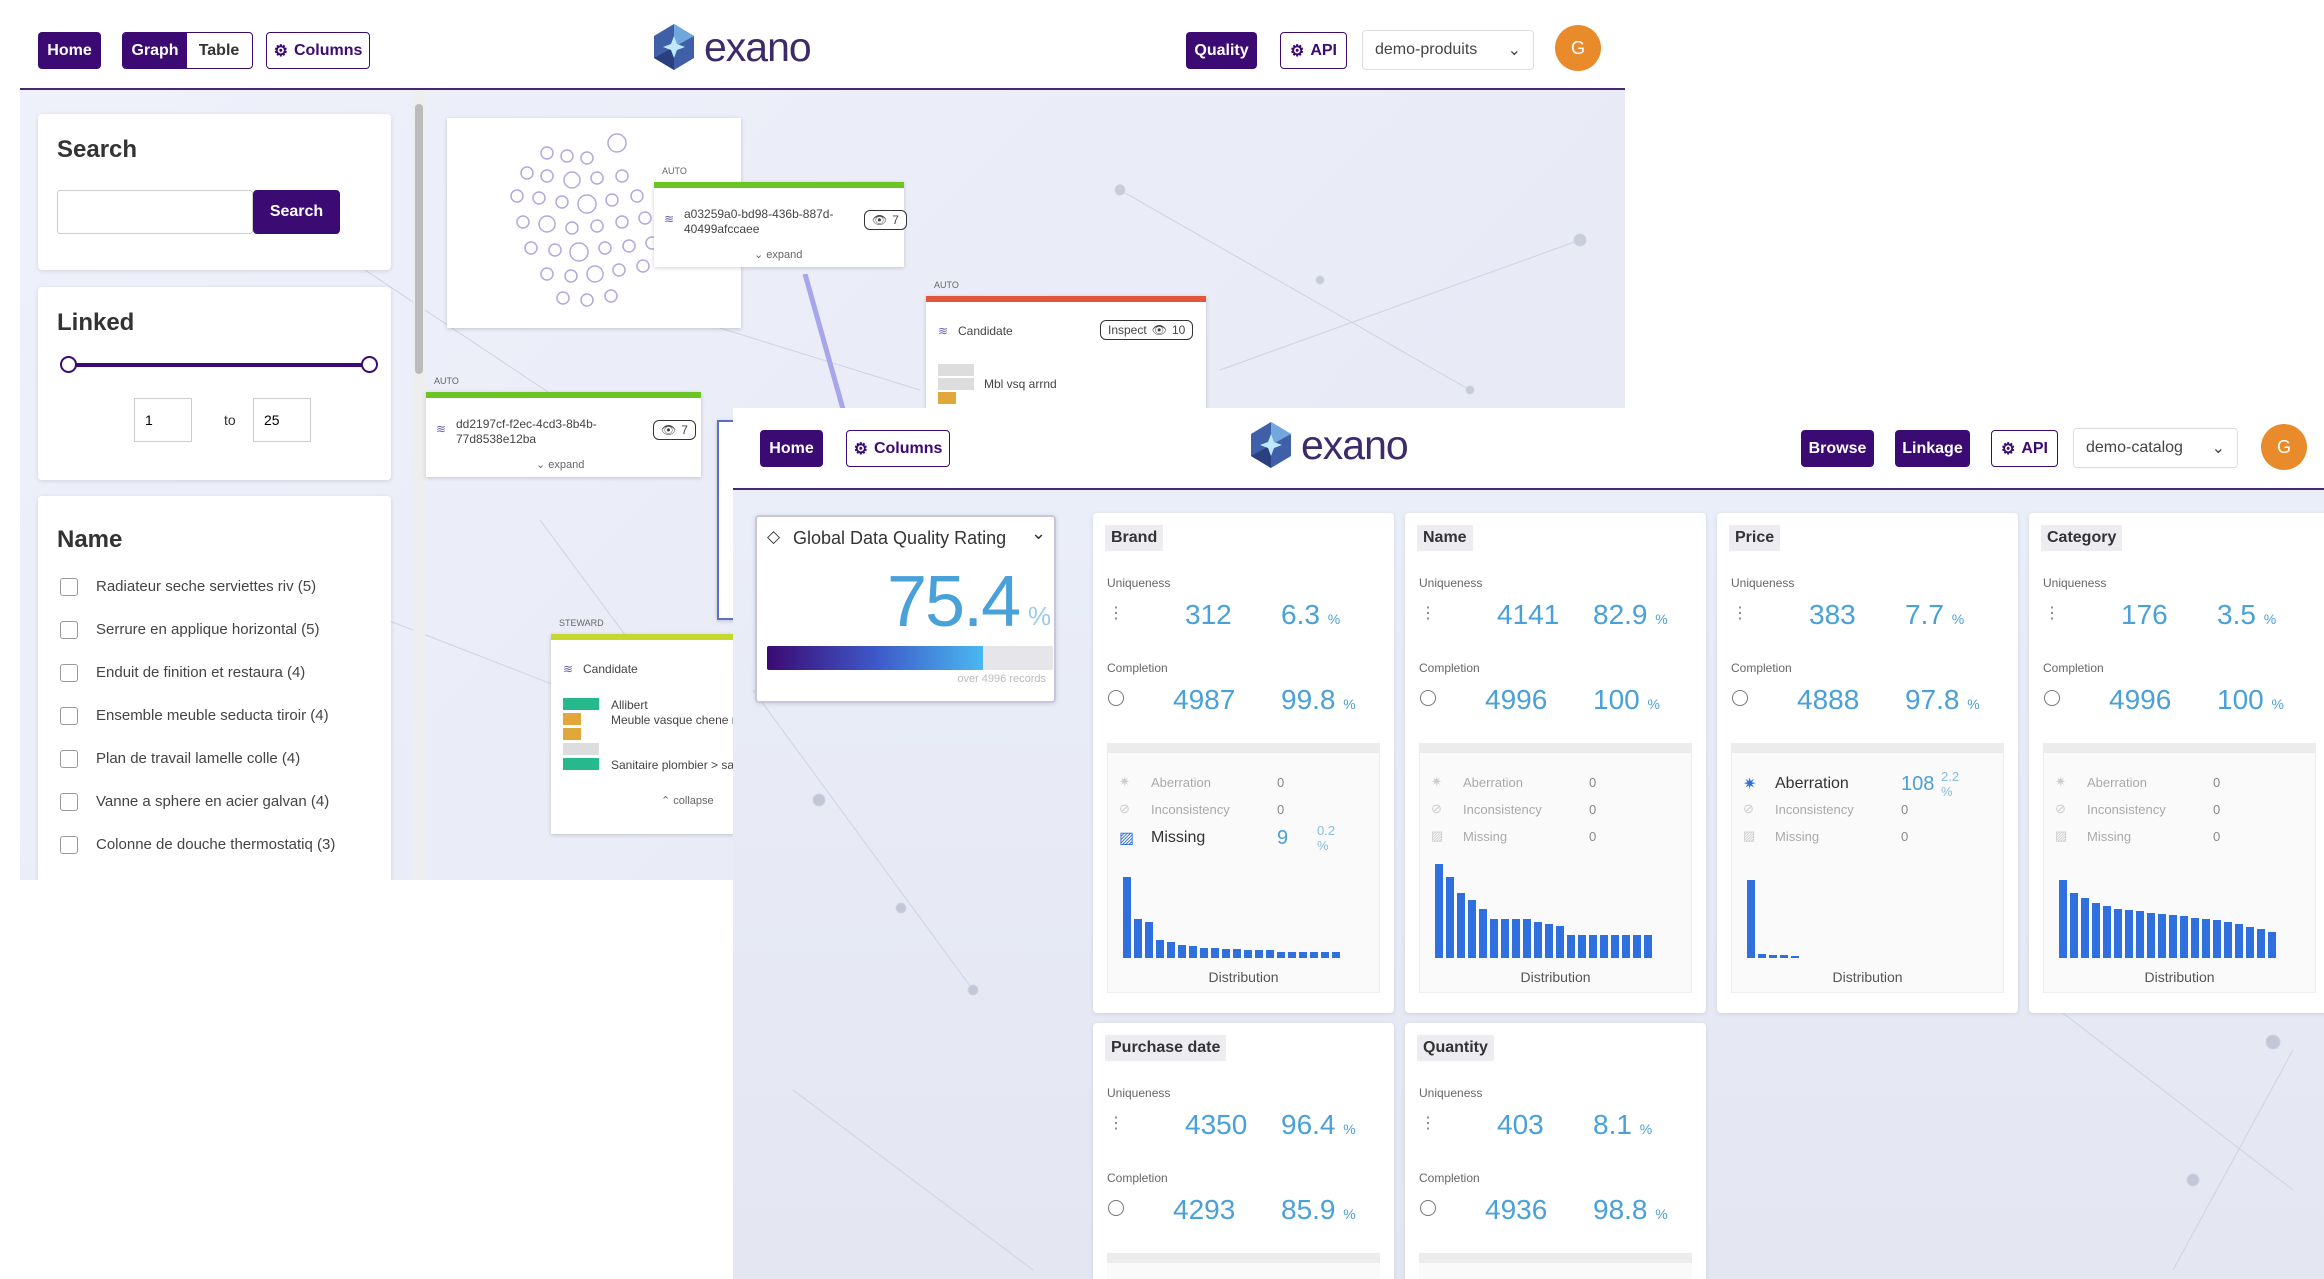  Describe the element at coordinates (1040, 616) in the screenshot. I see `global-score-unit: %` at that location.